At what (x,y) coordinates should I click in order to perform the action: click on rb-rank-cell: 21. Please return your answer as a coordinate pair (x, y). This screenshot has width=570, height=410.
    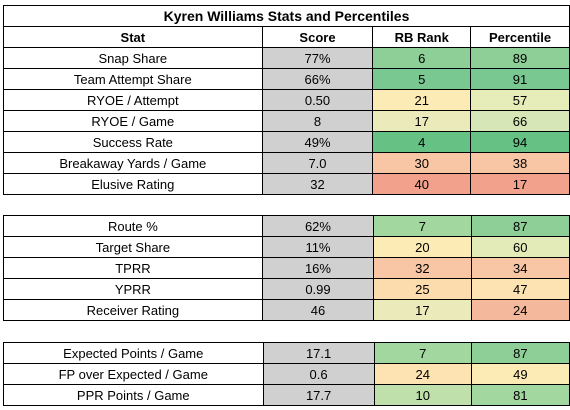
    Looking at the image, I should click on (422, 100).